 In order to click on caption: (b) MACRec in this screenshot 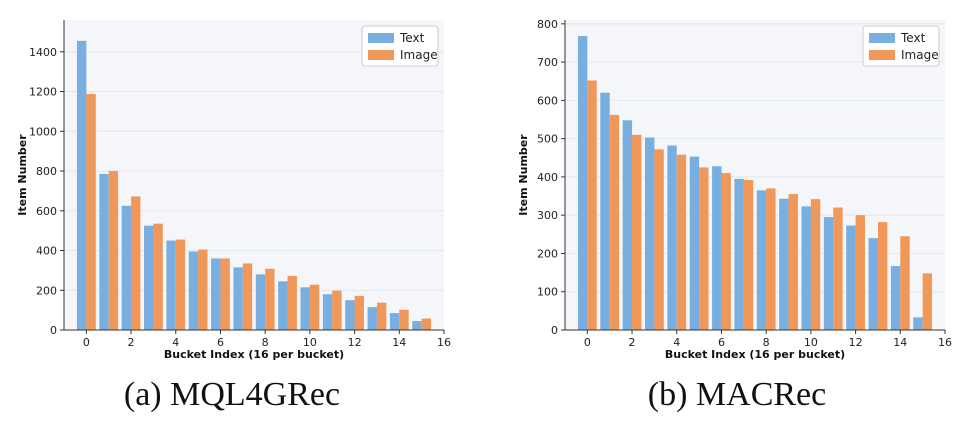, I will do `click(737, 394)`.